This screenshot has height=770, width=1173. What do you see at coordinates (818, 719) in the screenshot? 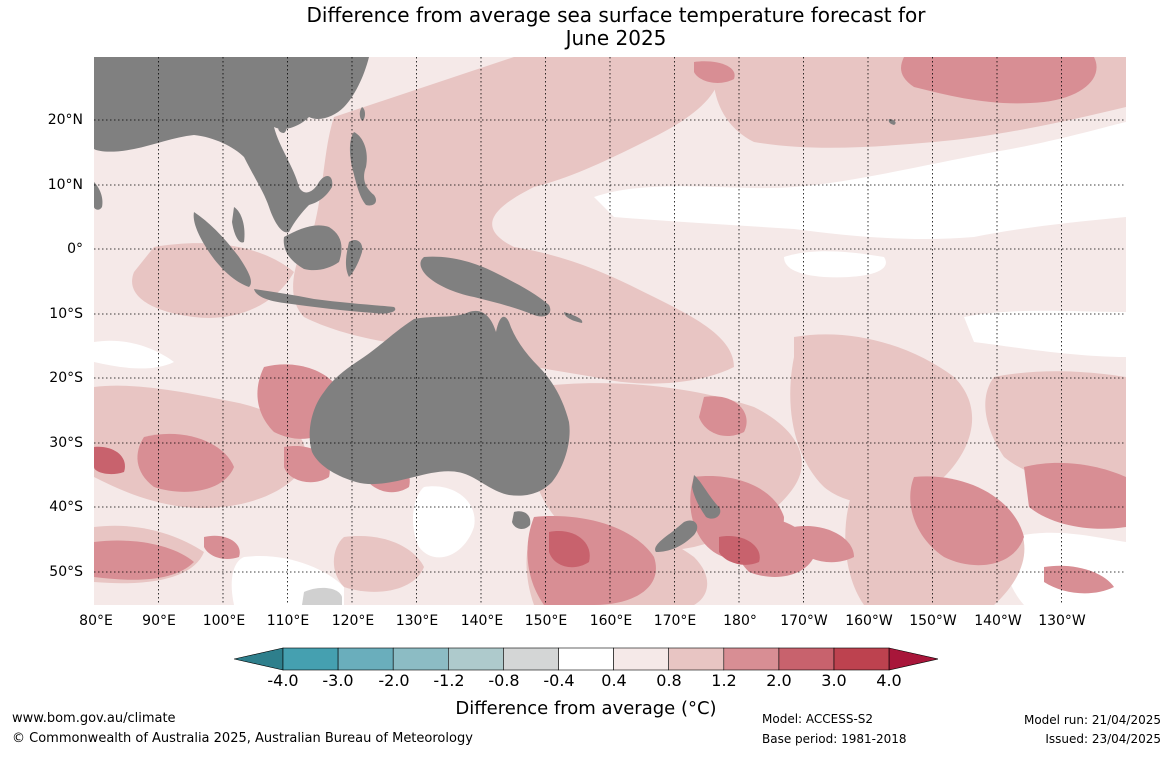
I see `model-name: Model: ACCESS-S2` at bounding box center [818, 719].